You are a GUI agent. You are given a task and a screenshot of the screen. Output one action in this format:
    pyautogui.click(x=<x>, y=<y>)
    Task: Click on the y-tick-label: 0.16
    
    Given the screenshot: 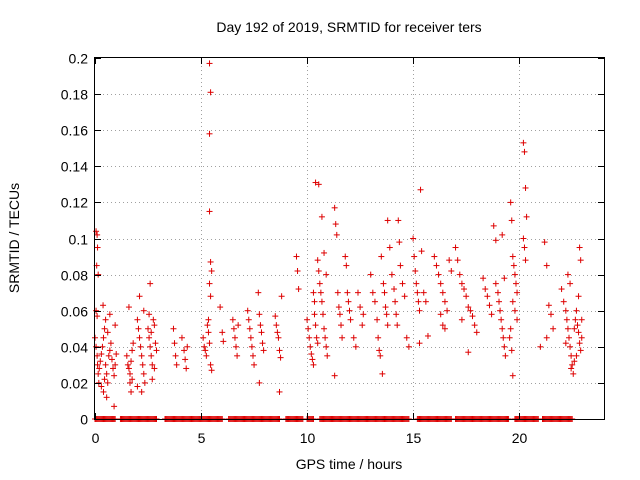 What is the action you would take?
    pyautogui.click(x=74, y=131)
    